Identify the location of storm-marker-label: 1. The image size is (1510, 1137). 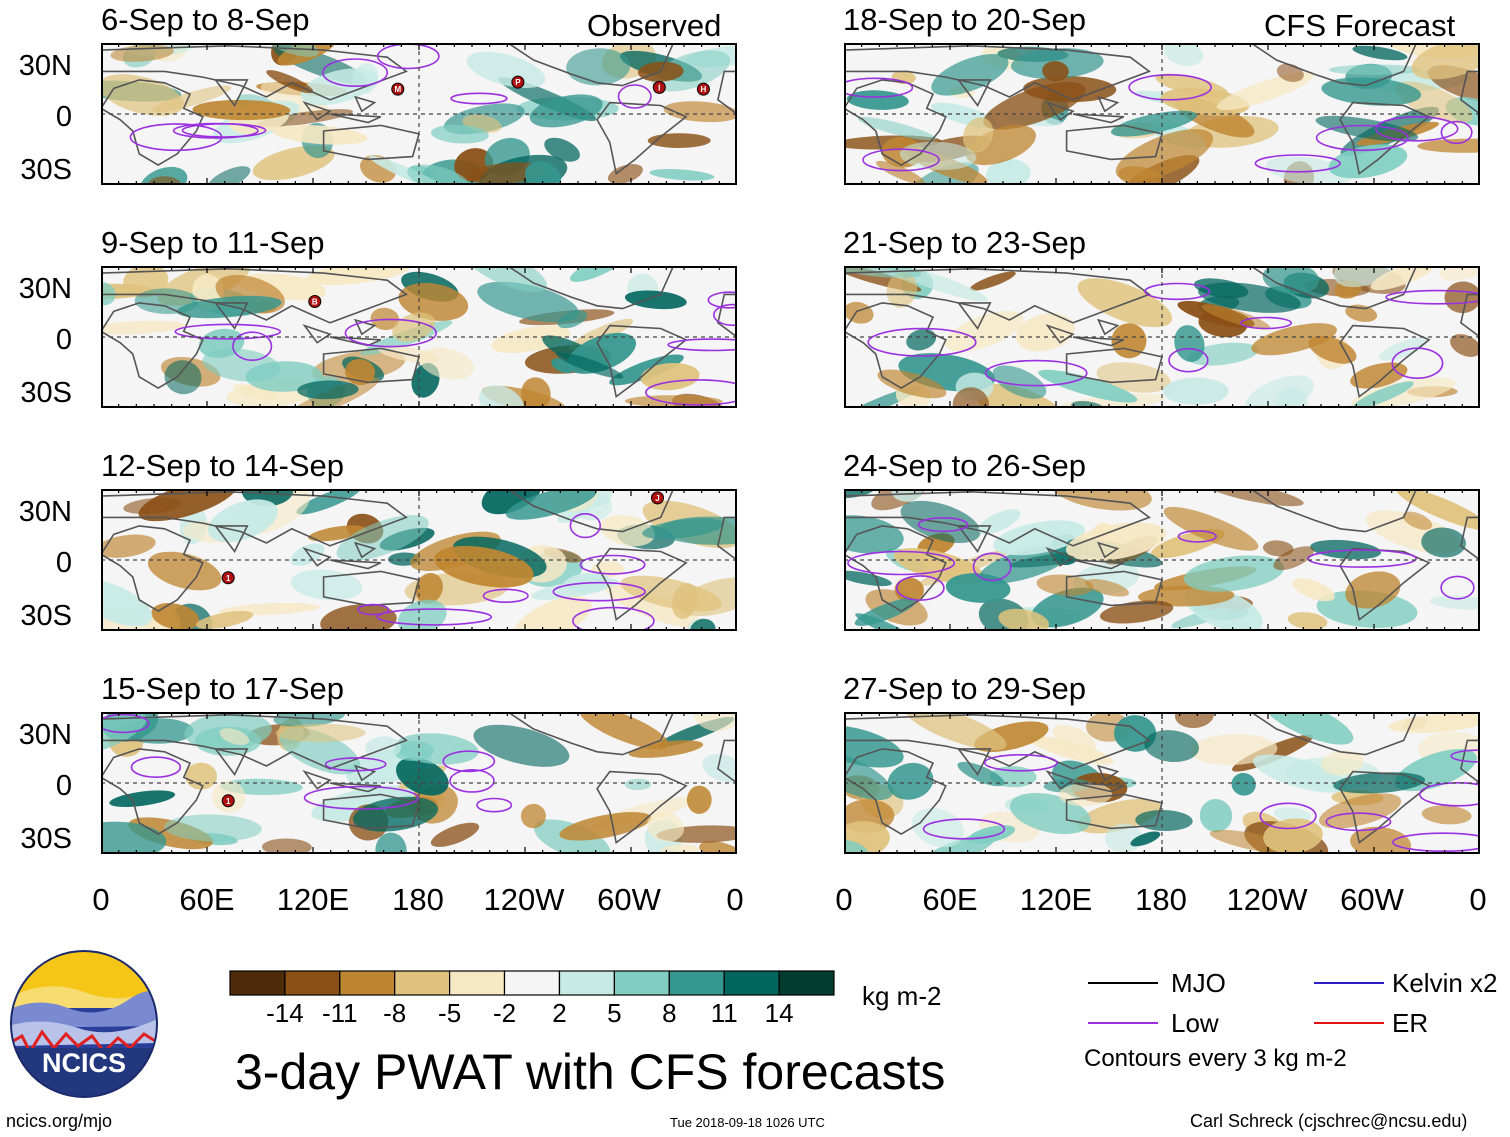
(228, 578).